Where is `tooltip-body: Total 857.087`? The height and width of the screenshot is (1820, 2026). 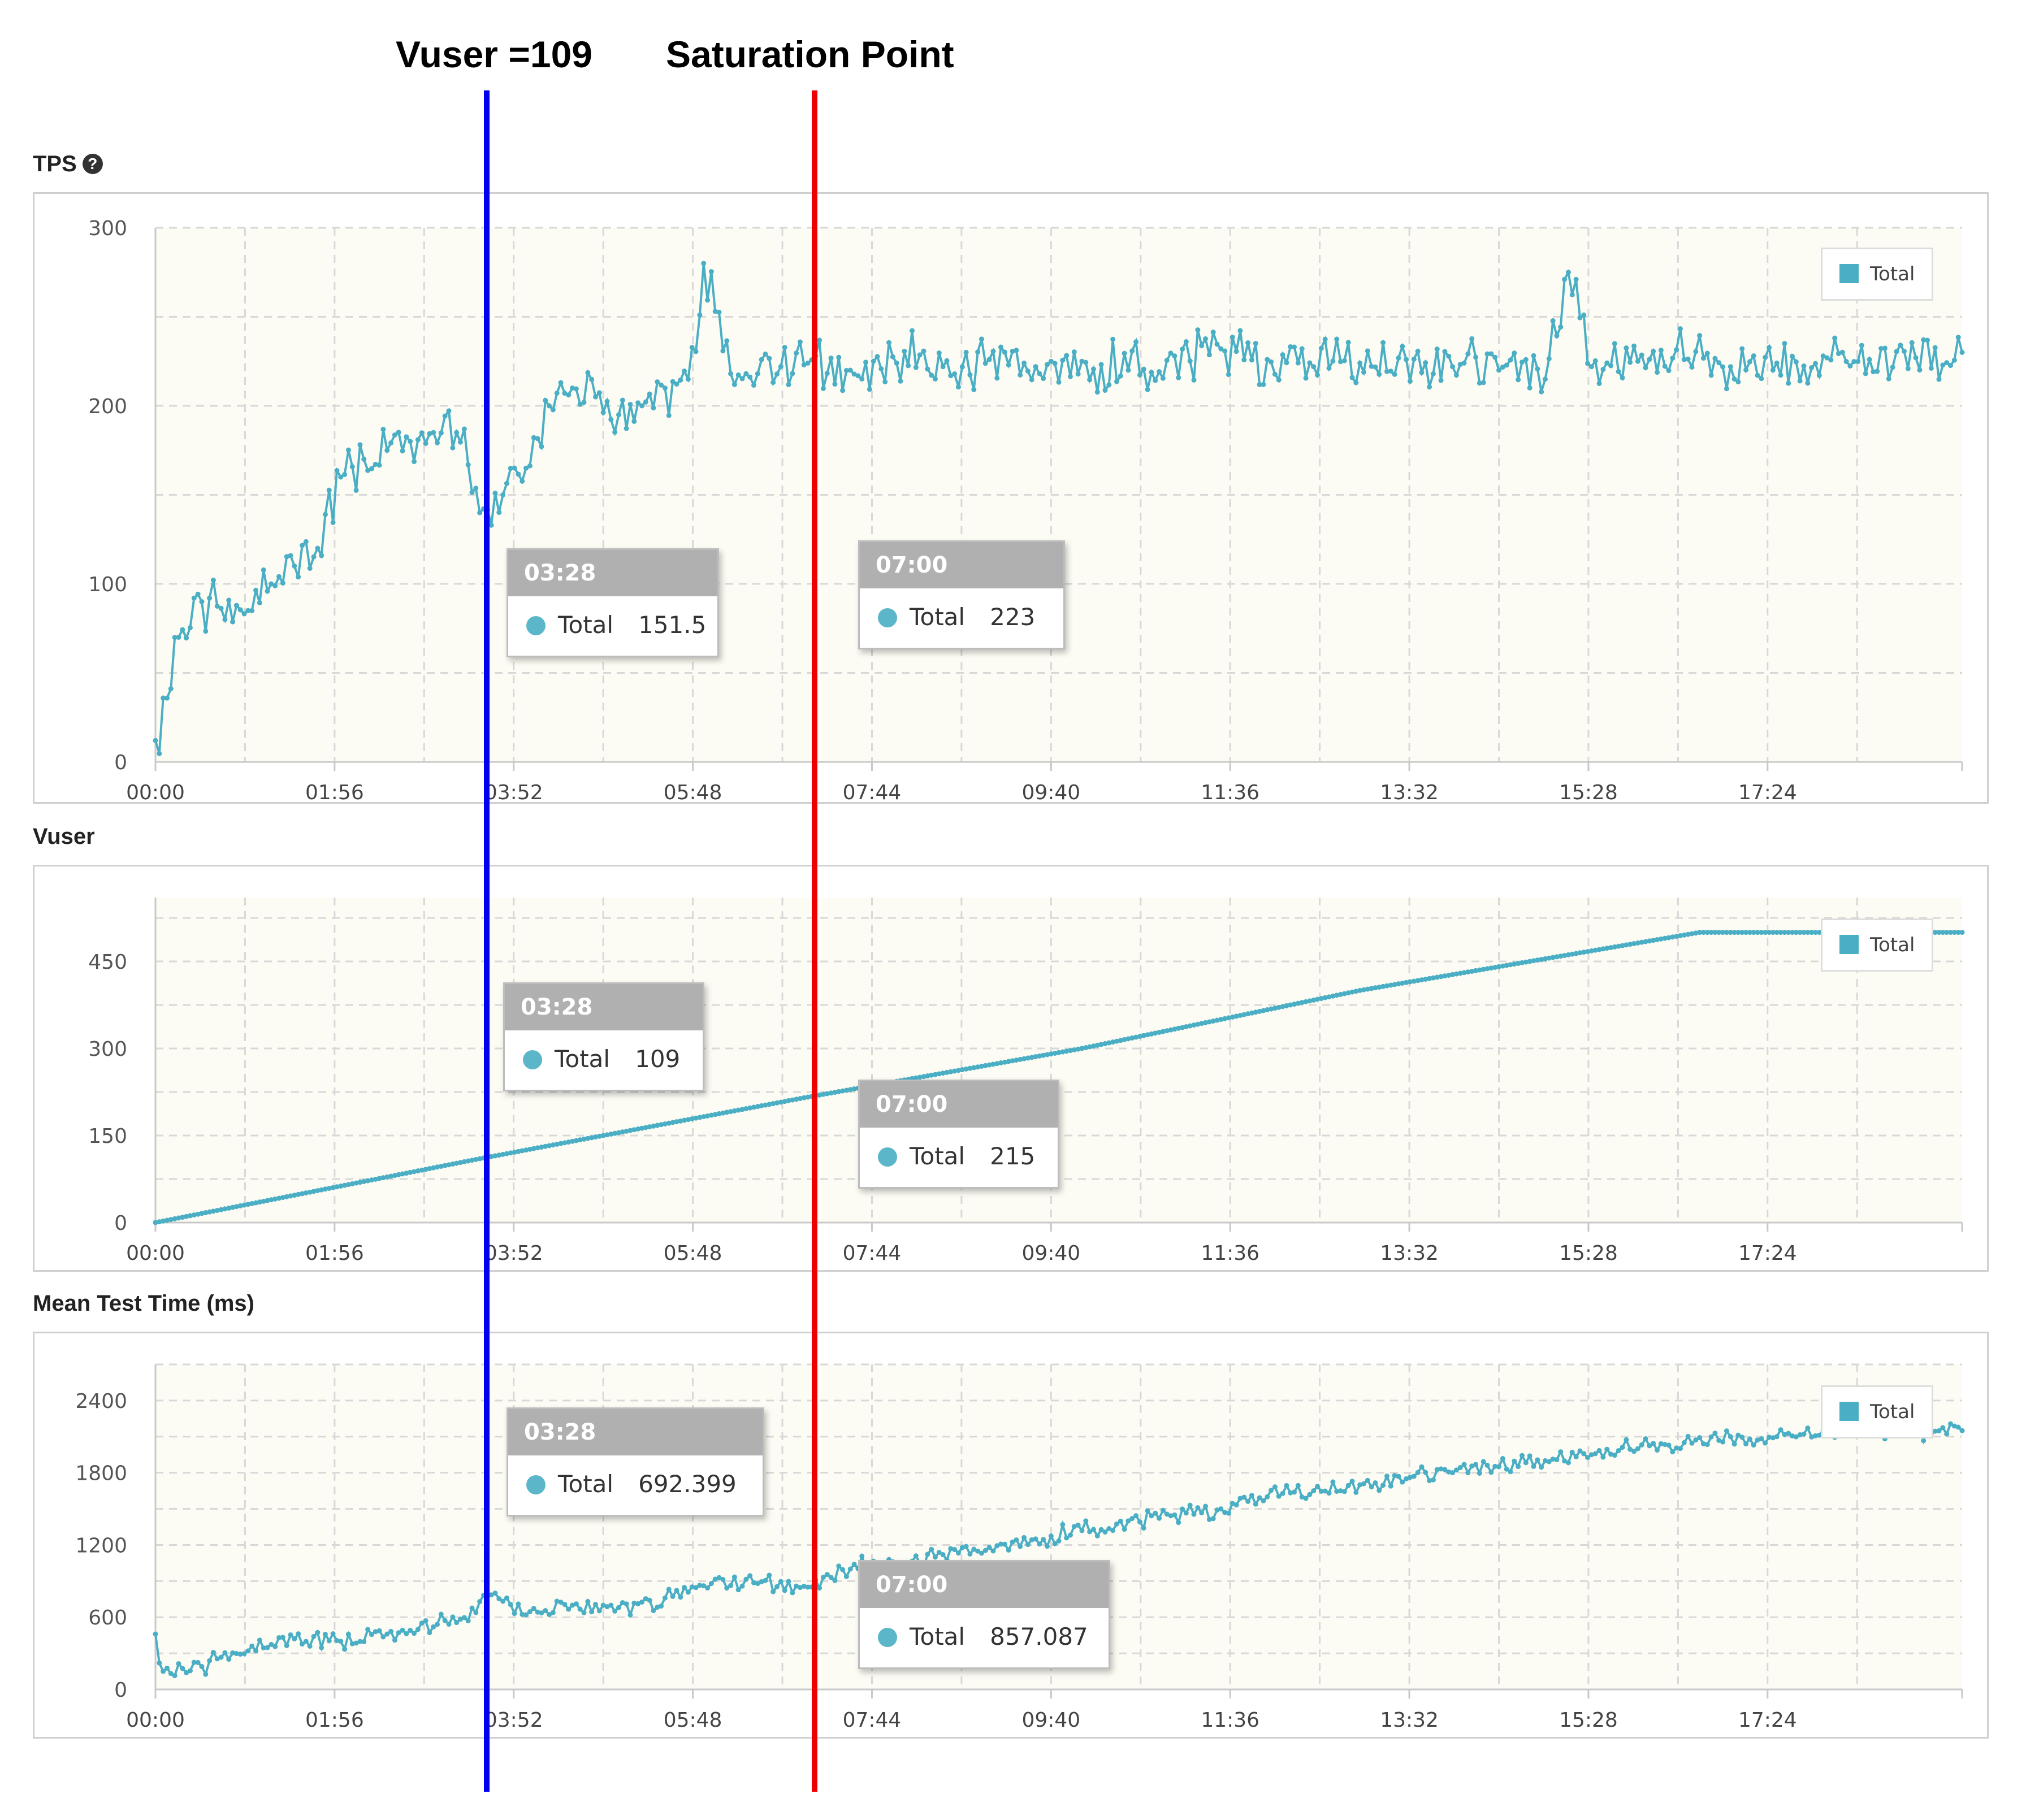 tooltip-body: Total 857.087 is located at coordinates (984, 1637).